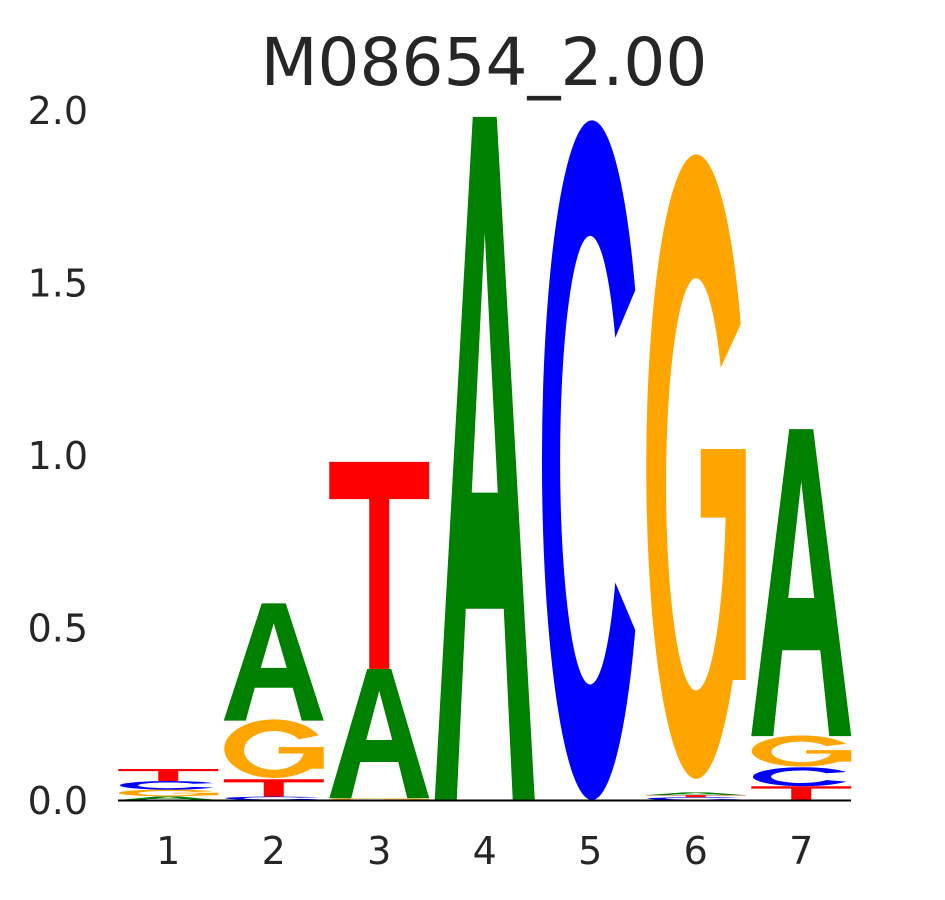  What do you see at coordinates (58, 629) in the screenshot?
I see `y-tick-label: 0.5` at bounding box center [58, 629].